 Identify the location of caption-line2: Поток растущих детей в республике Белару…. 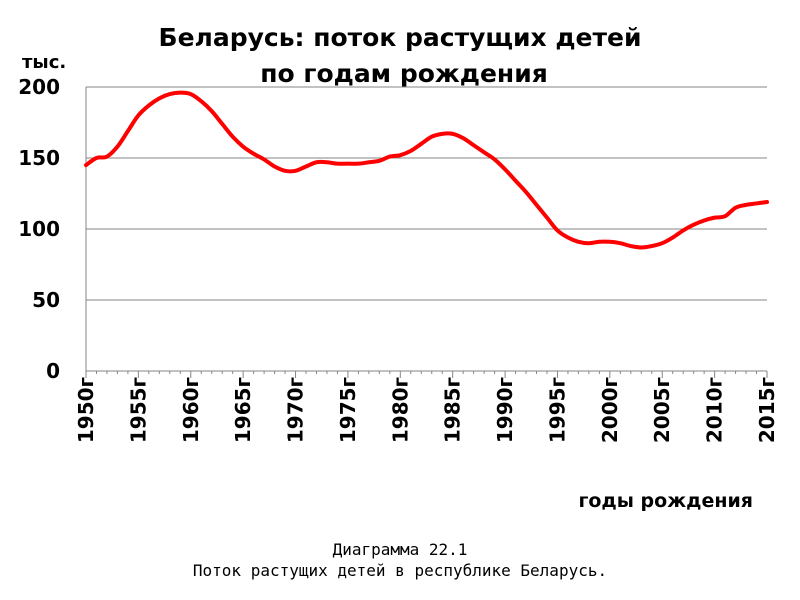
(400, 570).